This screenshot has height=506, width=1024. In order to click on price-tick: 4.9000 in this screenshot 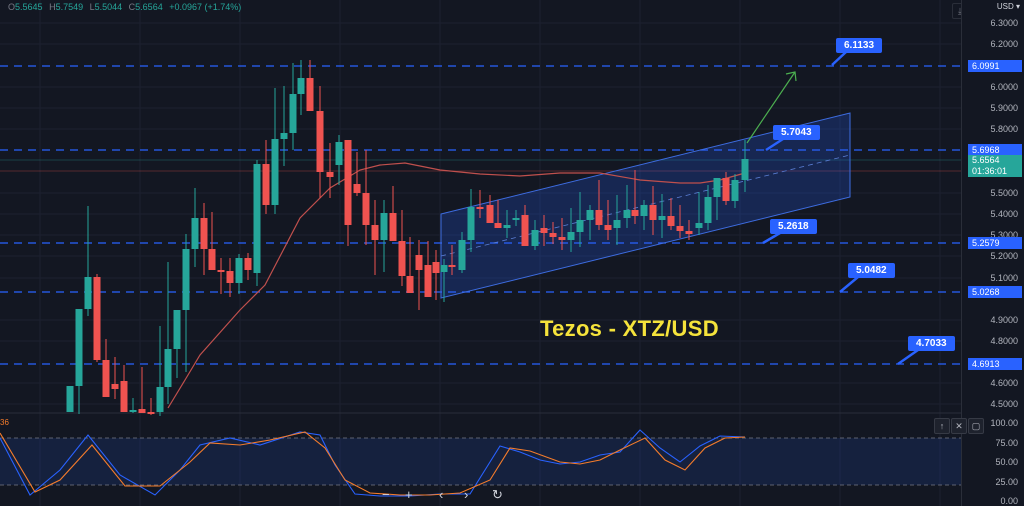, I will do `click(1004, 320)`.